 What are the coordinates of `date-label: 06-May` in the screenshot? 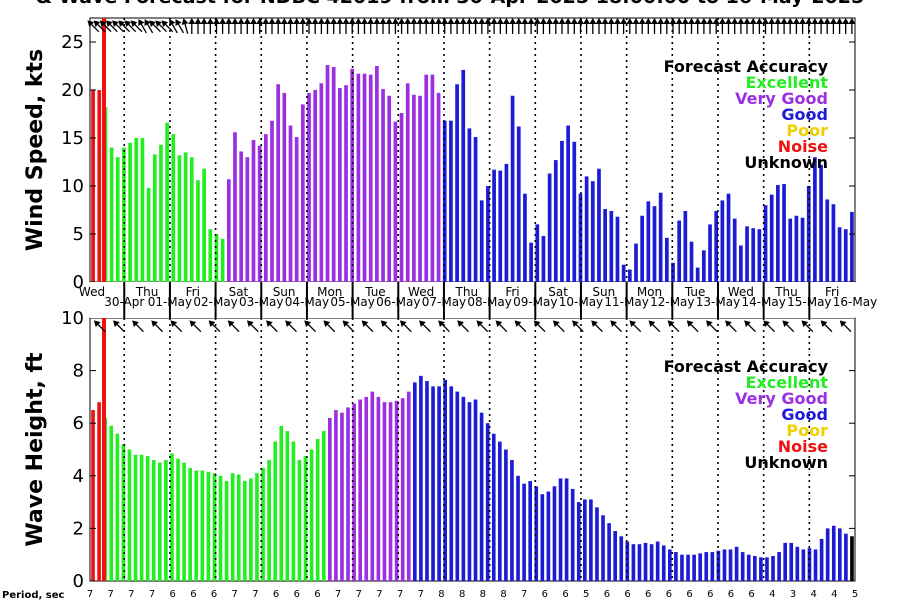 It's located at (398, 302).